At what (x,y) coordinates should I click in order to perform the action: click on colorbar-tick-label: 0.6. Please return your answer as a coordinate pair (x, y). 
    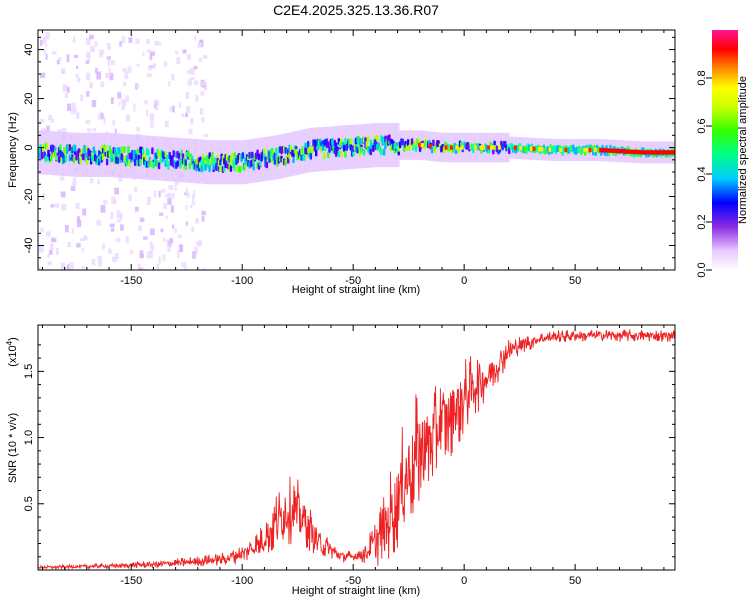
    Looking at the image, I should click on (702, 125).